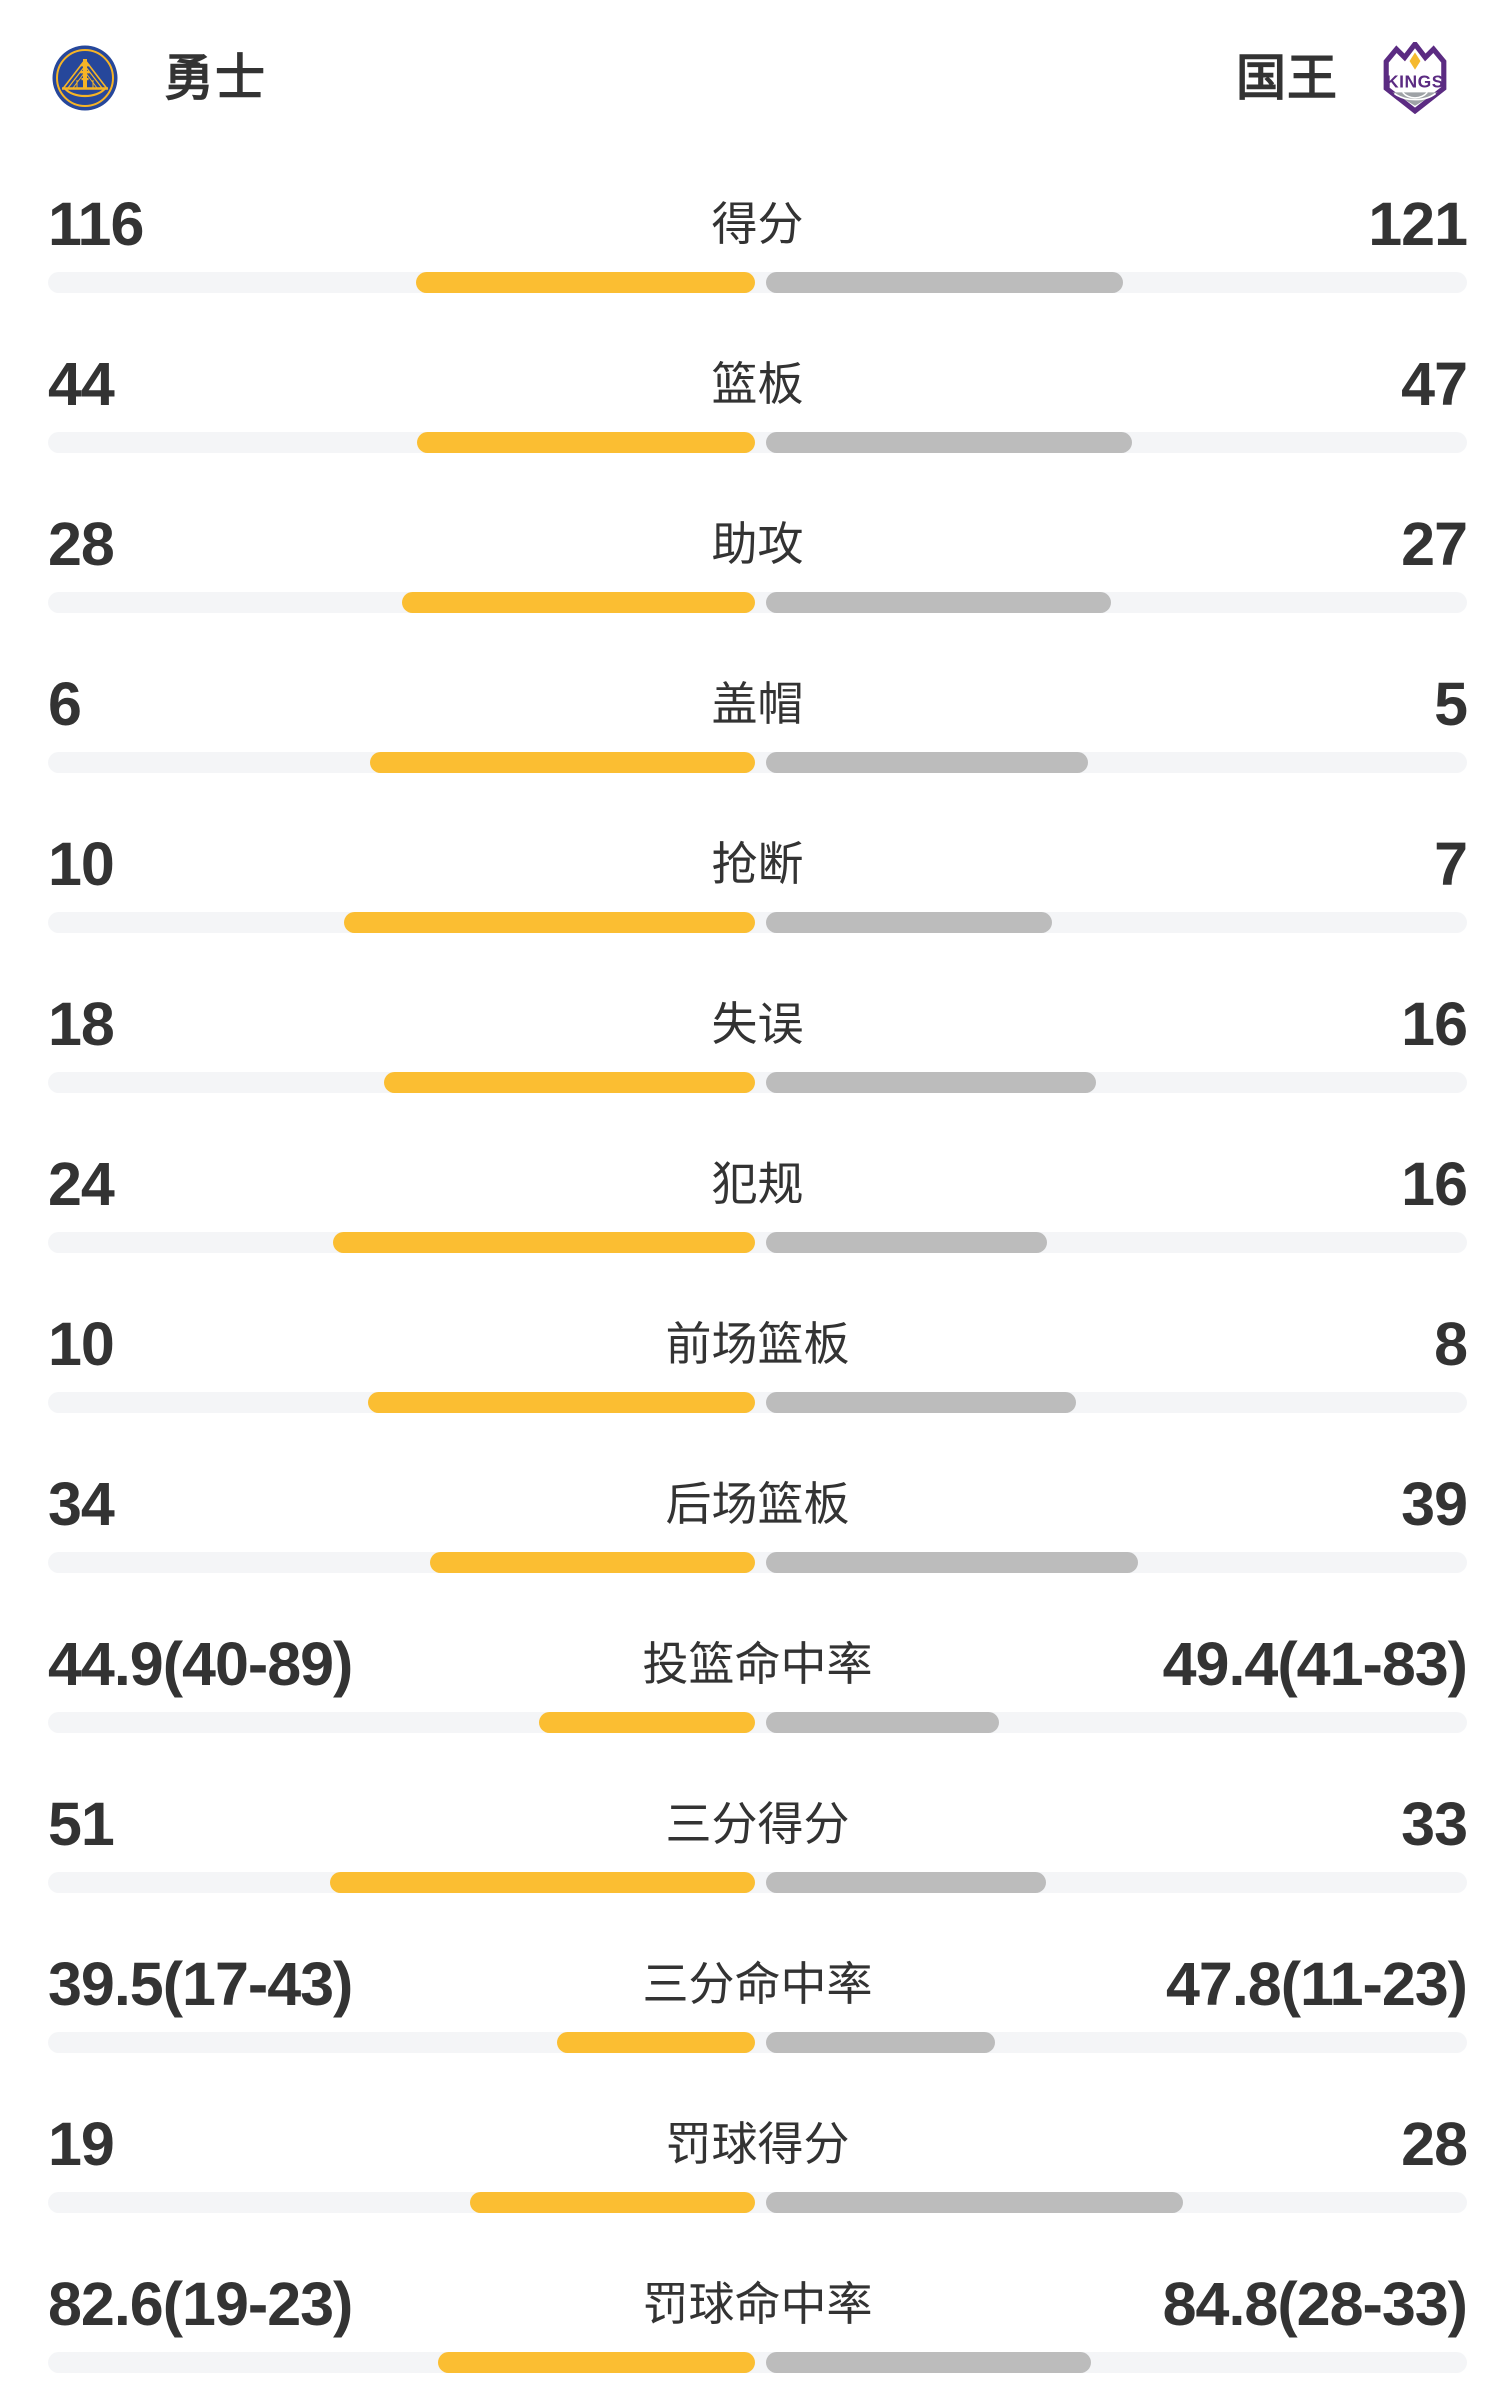  What do you see at coordinates (1342, 78) in the screenshot?
I see `away-team: 国王 KINGS` at bounding box center [1342, 78].